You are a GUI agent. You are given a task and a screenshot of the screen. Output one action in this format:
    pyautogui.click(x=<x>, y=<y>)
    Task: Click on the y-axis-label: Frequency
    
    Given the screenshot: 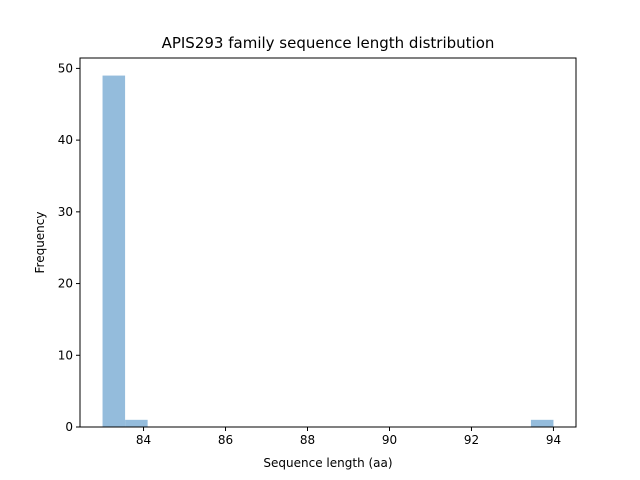 What is the action you would take?
    pyautogui.click(x=40, y=243)
    